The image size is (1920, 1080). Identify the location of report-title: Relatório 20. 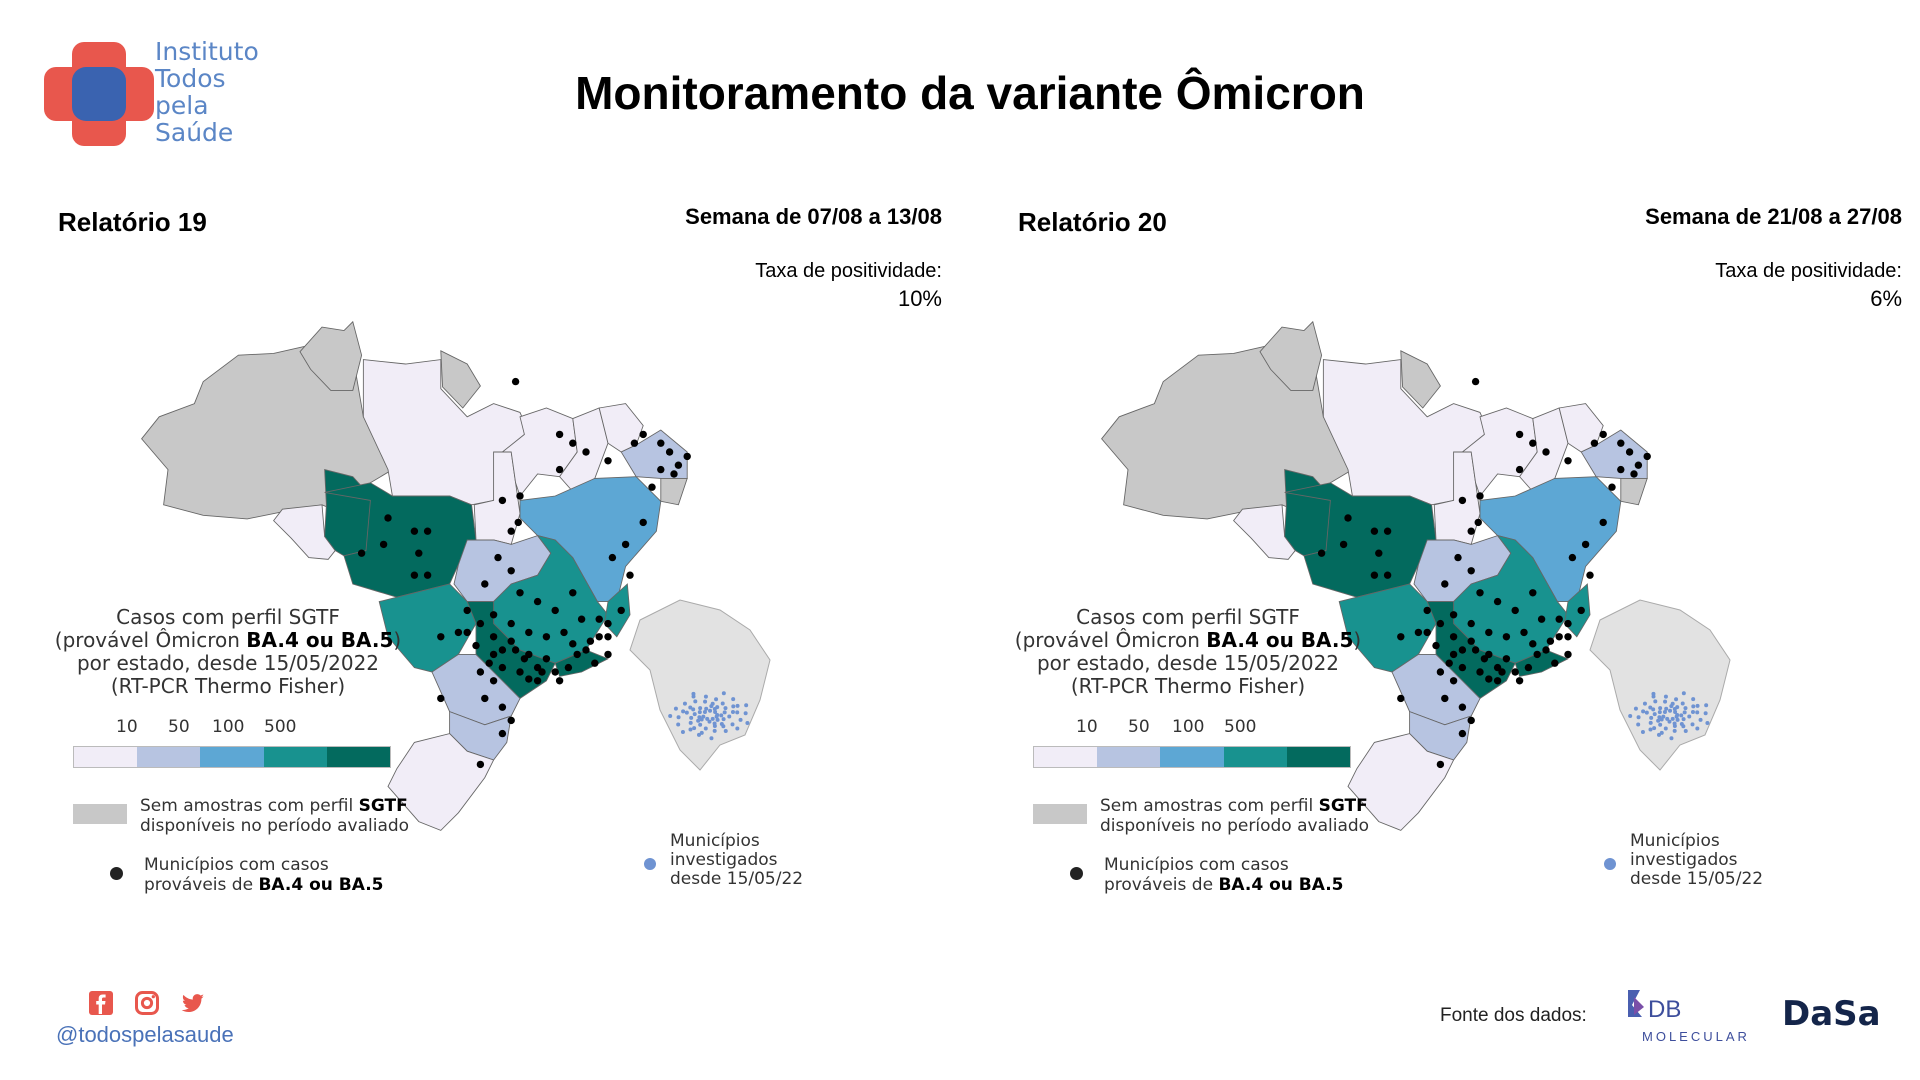
(1092, 222).